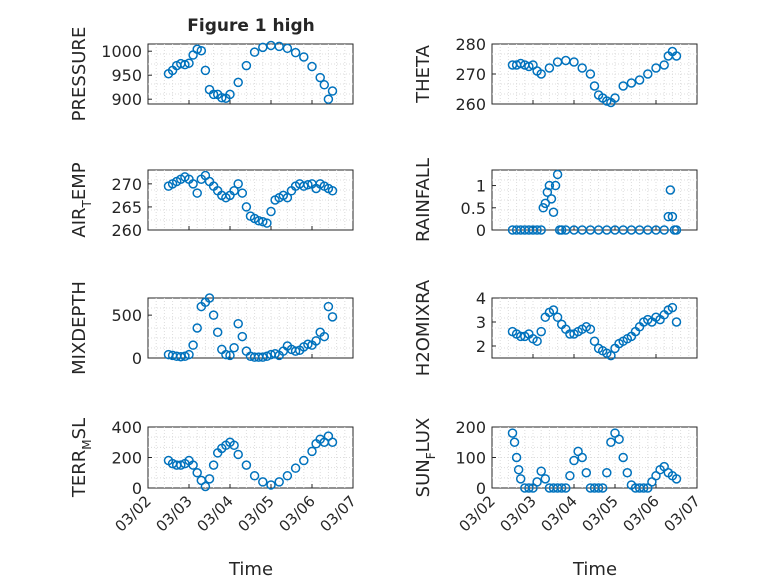 This screenshot has width=778, height=583. Describe the element at coordinates (555, 74) in the screenshot. I see `subplot-theta: 260 270 280 THETA` at that location.